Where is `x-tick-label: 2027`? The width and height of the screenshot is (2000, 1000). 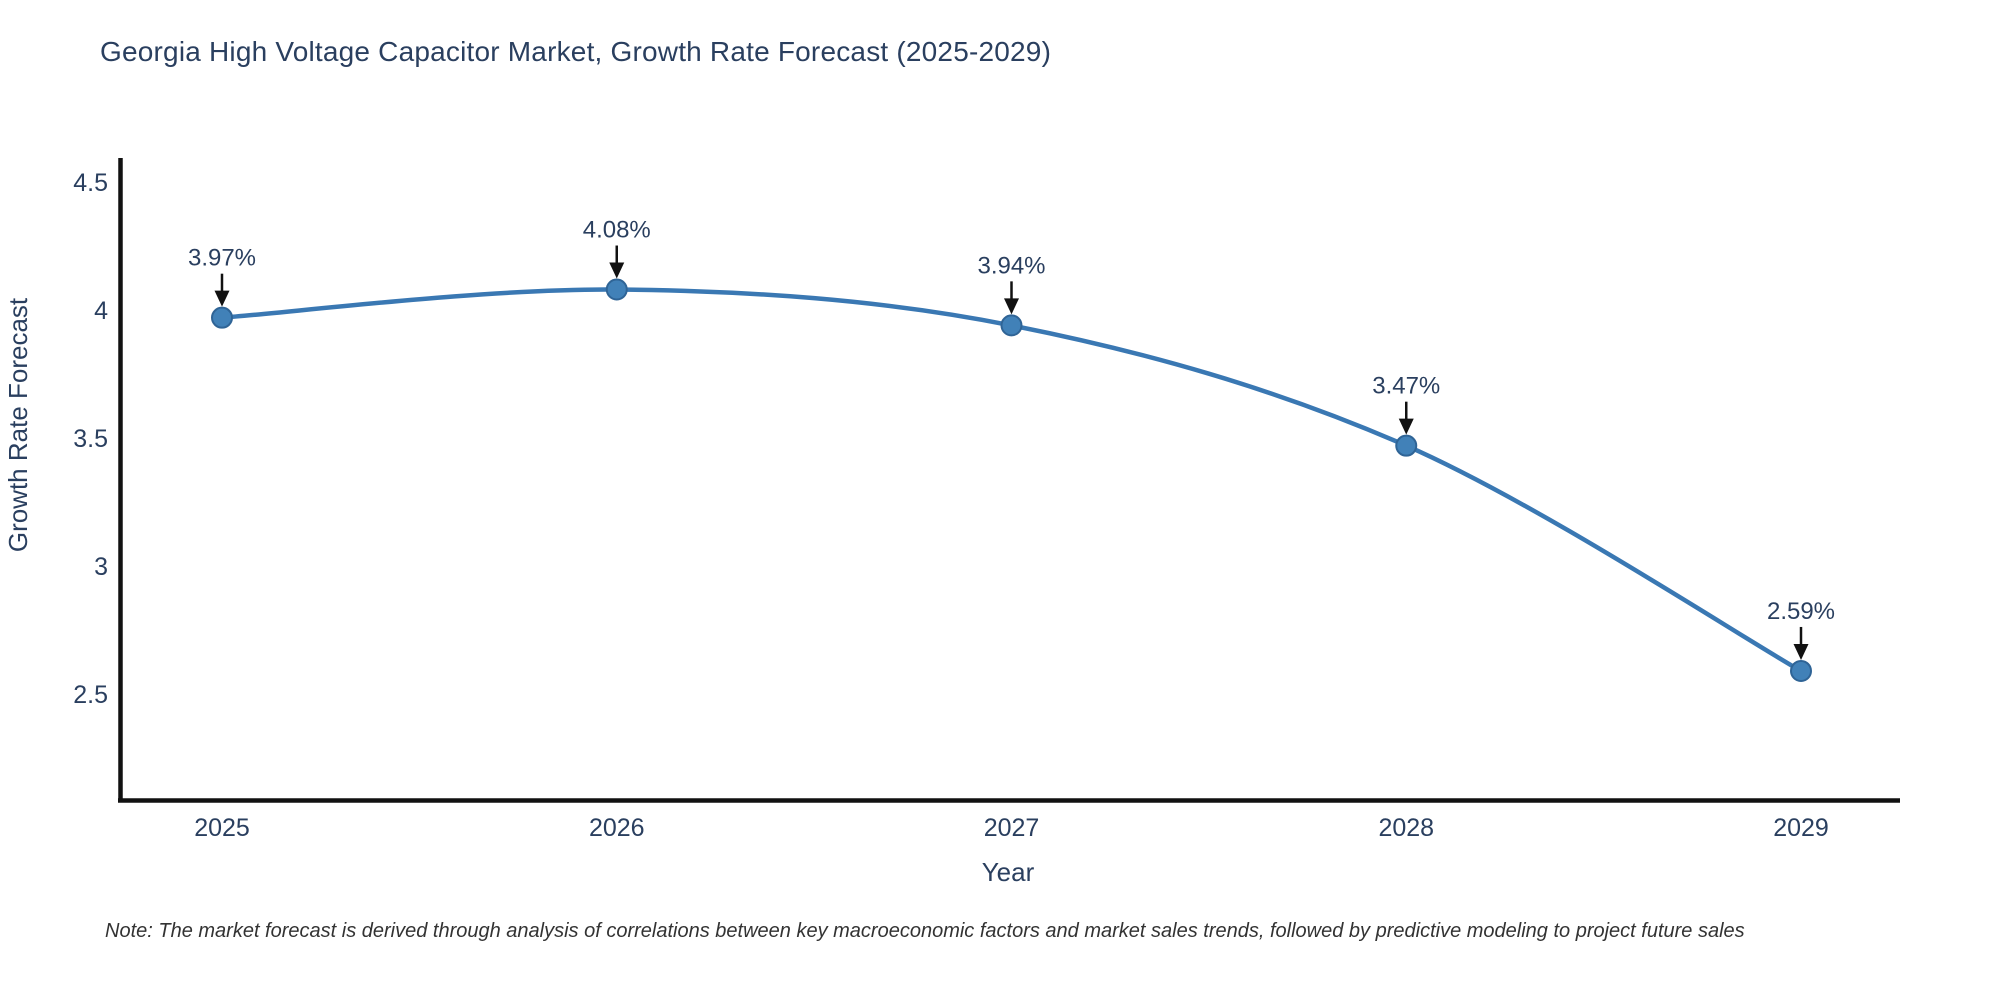 x-tick-label: 2027 is located at coordinates (1012, 828).